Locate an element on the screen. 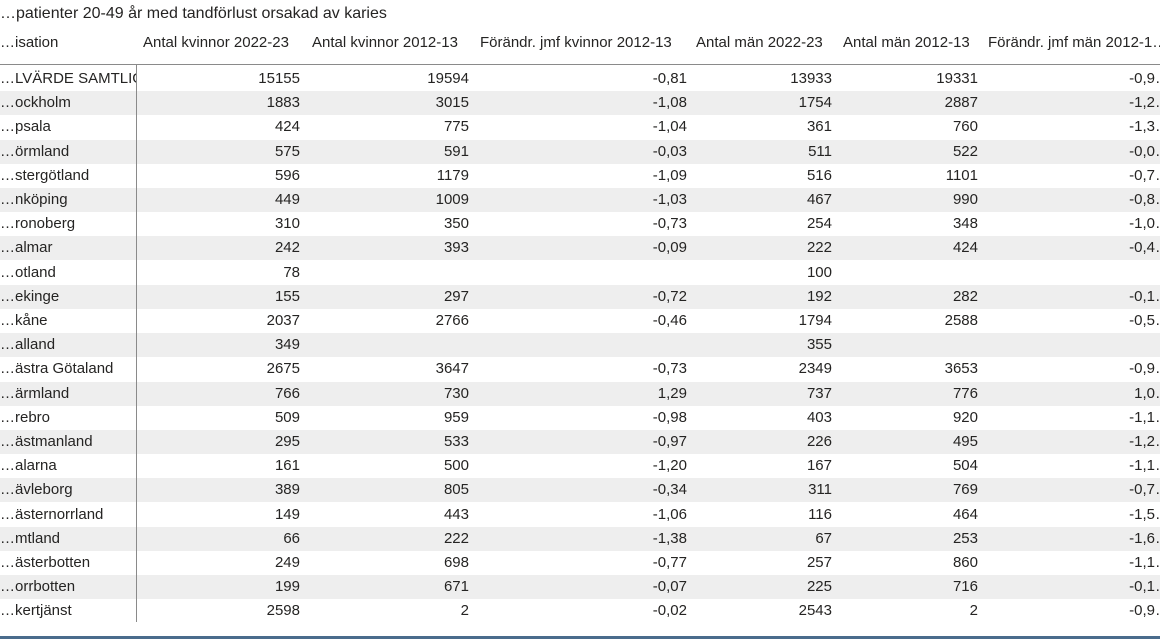  value-cell-col-2: 3647 is located at coordinates (452, 369).